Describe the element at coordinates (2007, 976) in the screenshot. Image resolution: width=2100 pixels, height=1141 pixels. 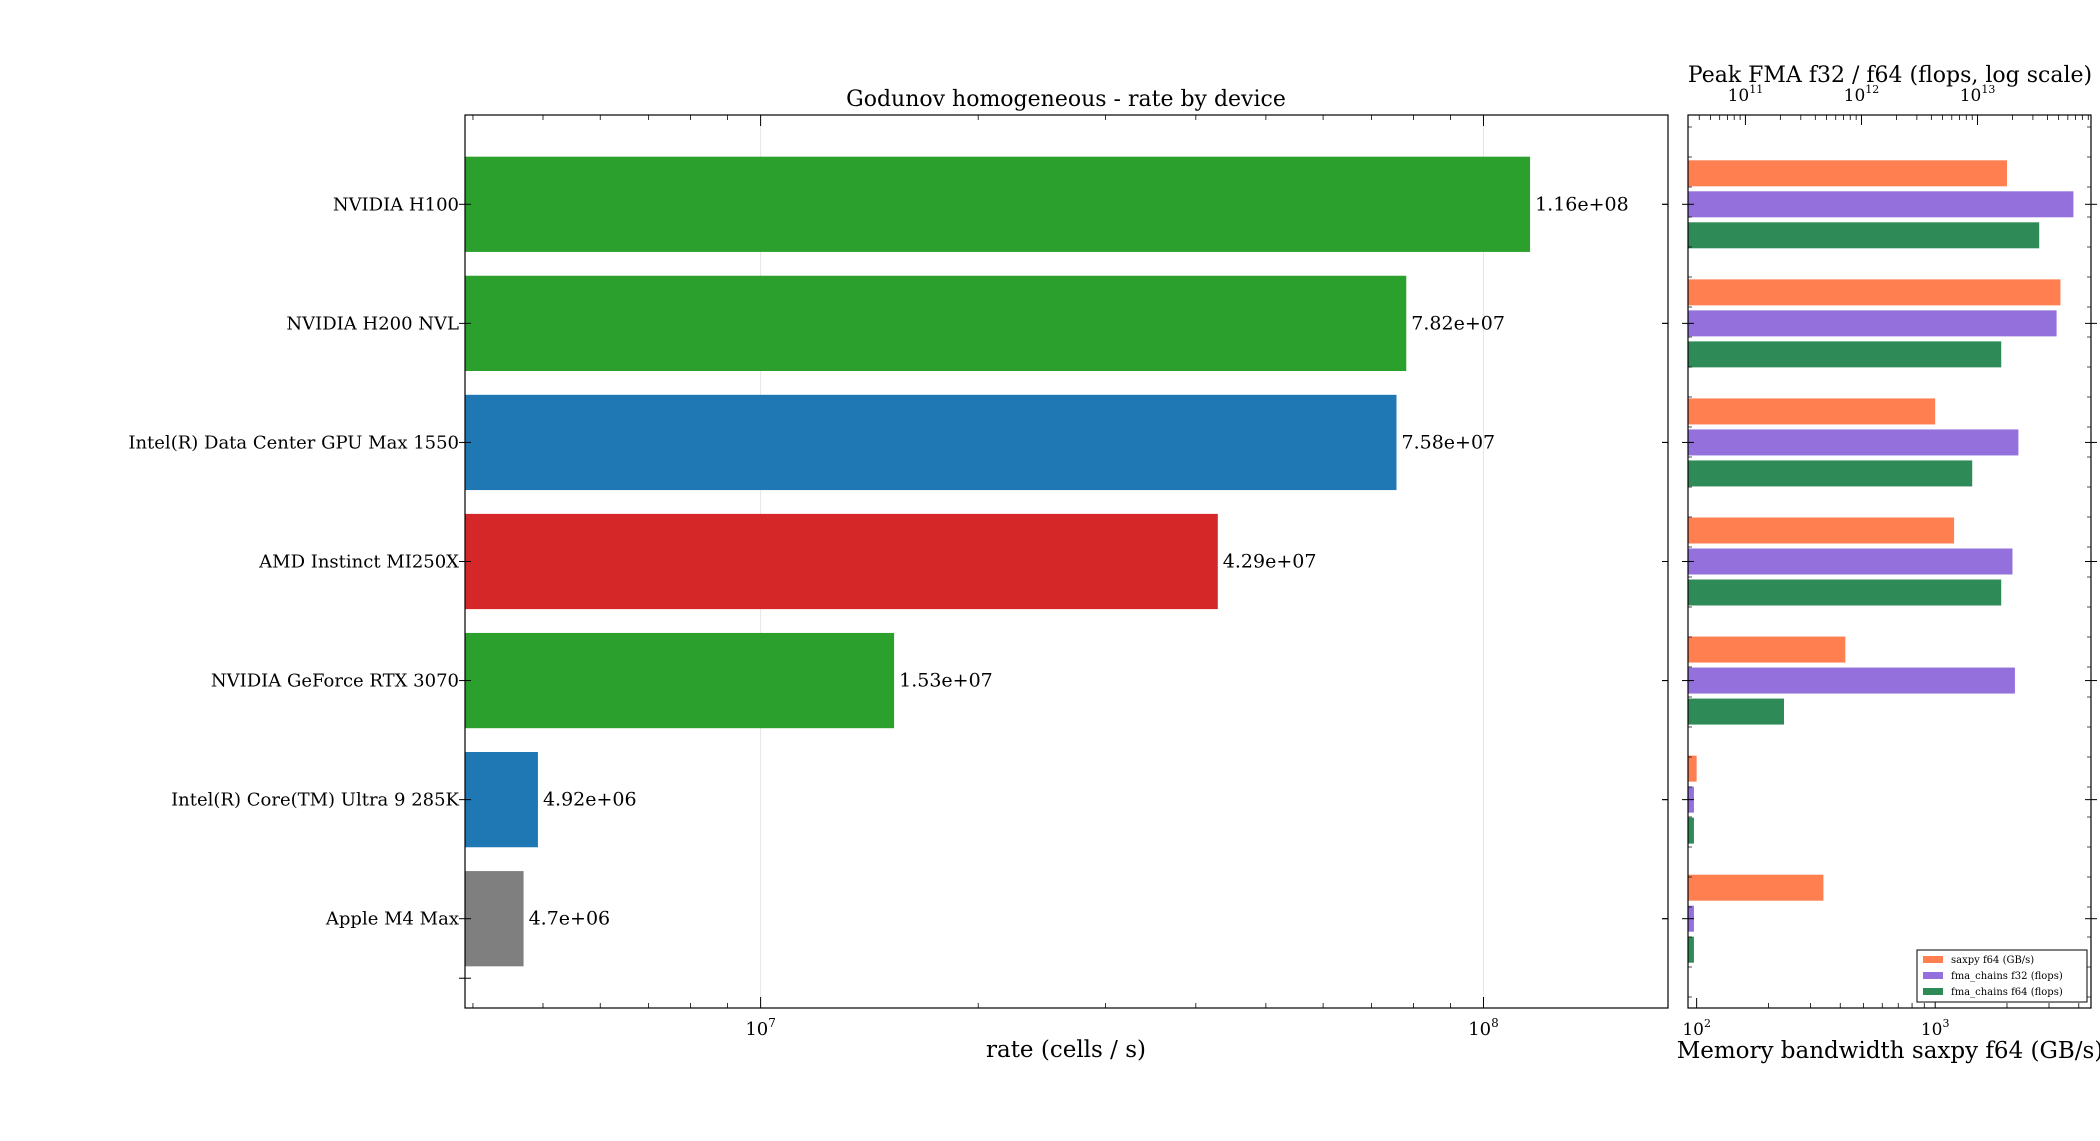
I see `legend-label-fma-f32: fma_chains f32 (flops)` at that location.